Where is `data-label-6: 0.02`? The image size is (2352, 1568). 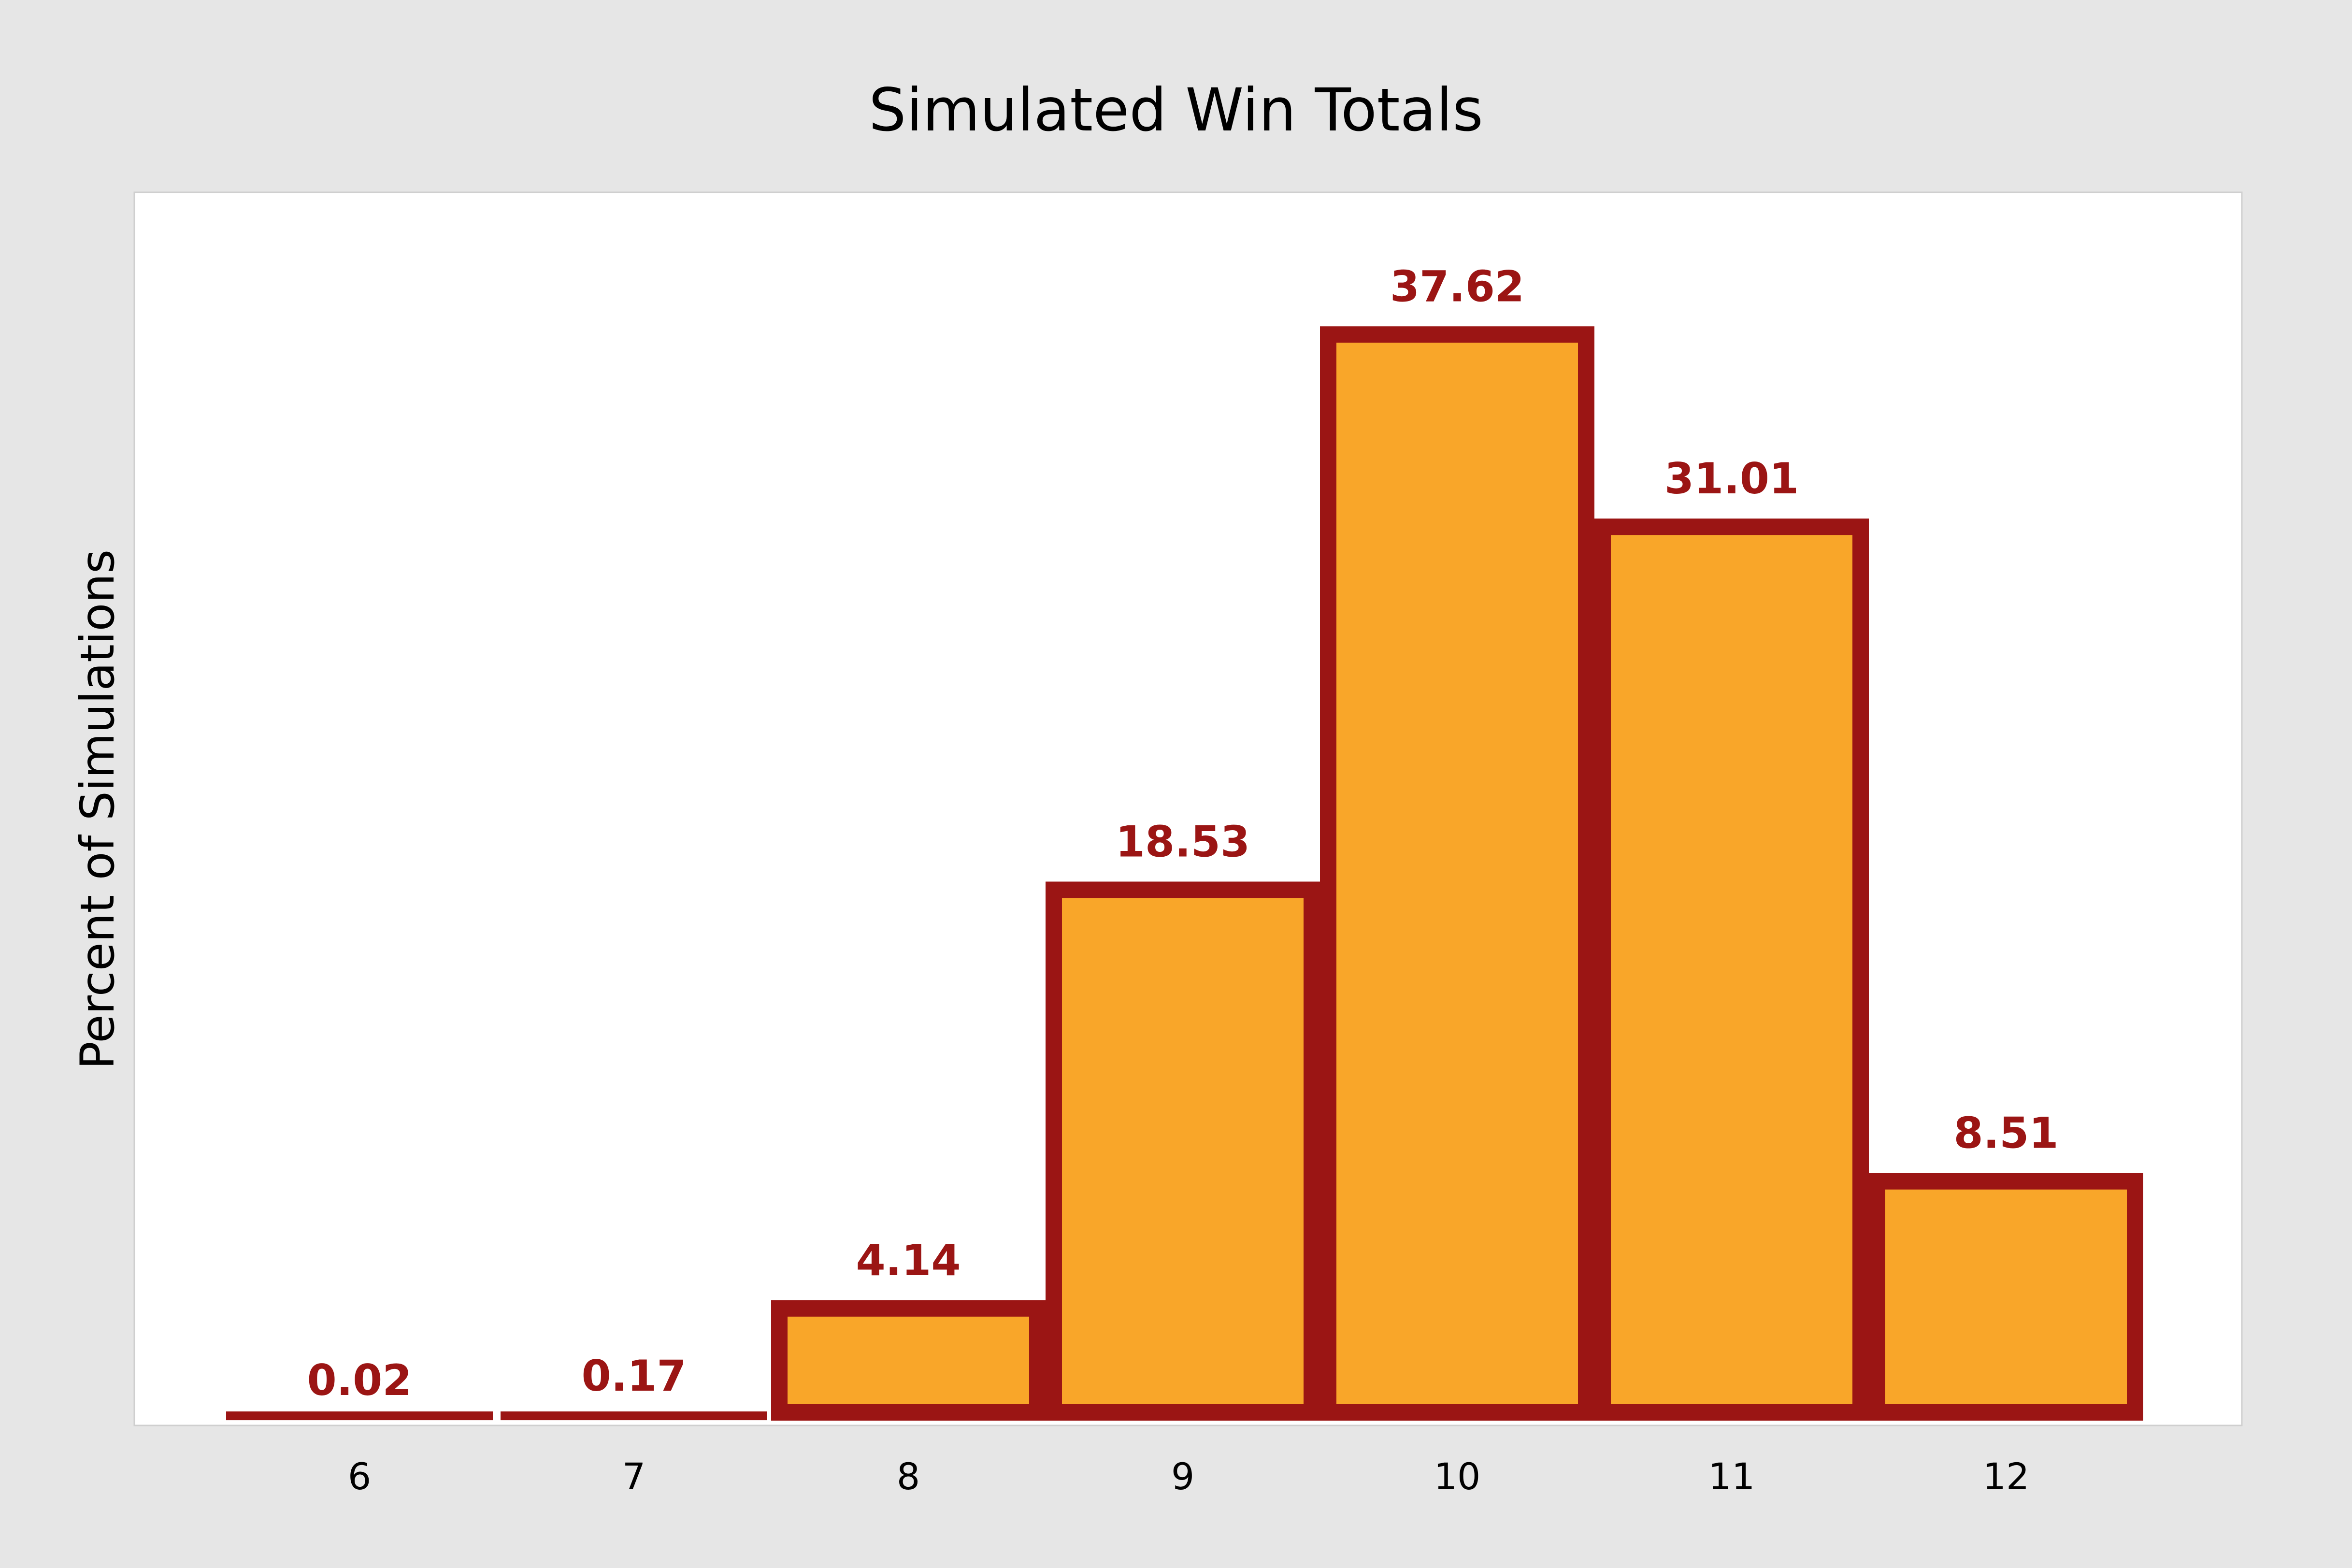
data-label-6: 0.02 is located at coordinates (359, 1380).